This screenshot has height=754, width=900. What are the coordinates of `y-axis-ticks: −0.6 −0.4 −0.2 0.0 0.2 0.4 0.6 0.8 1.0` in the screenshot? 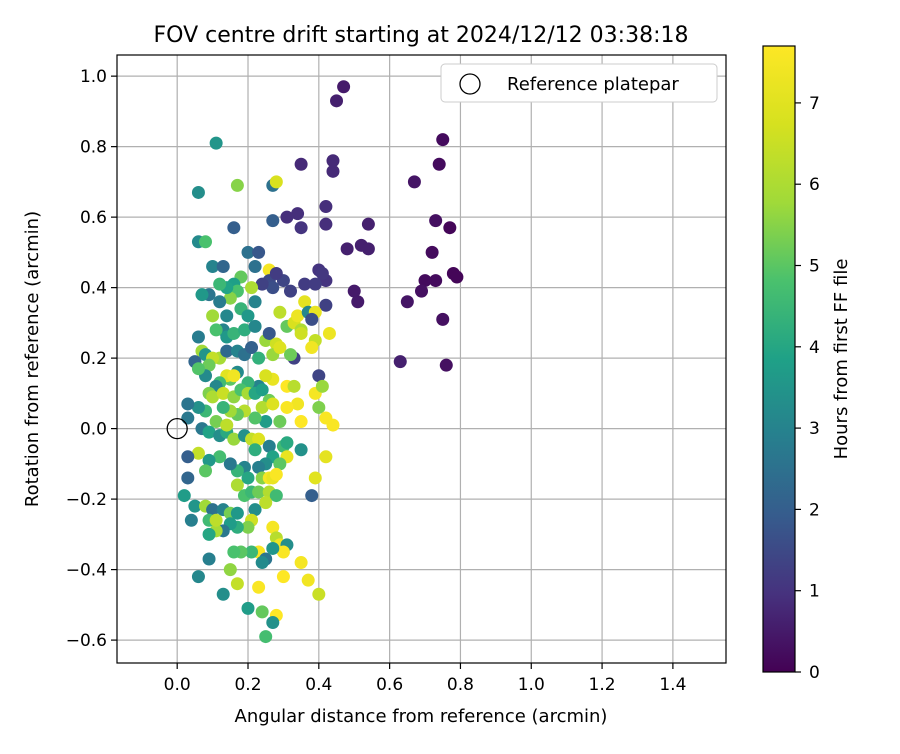 It's located at (91, 359).